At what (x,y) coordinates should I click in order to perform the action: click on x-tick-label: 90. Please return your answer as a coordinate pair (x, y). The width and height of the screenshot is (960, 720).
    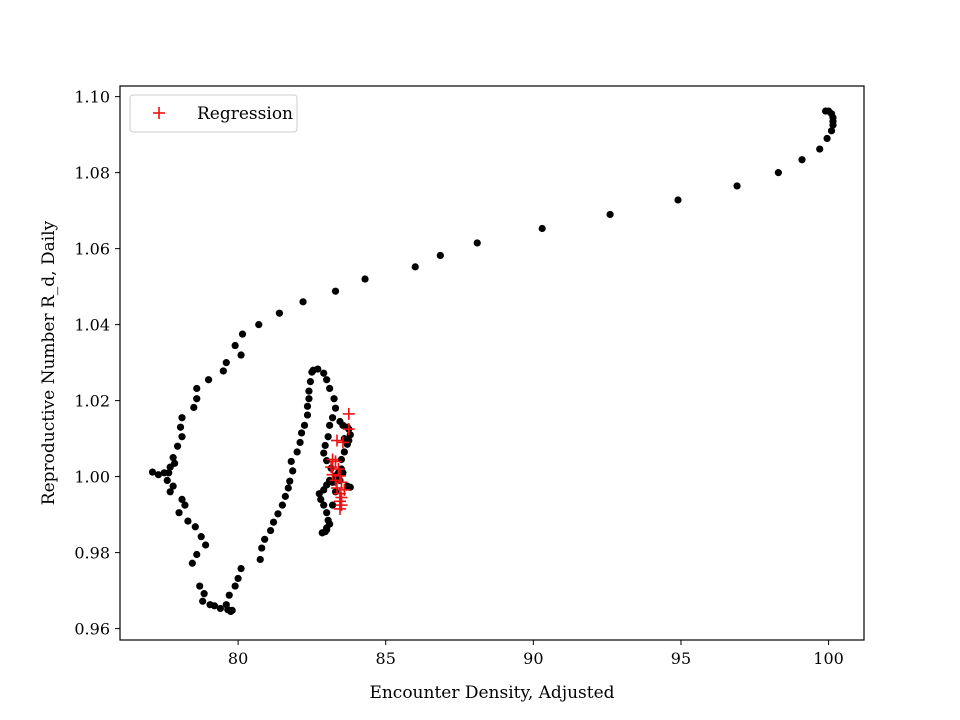
    Looking at the image, I should click on (533, 658).